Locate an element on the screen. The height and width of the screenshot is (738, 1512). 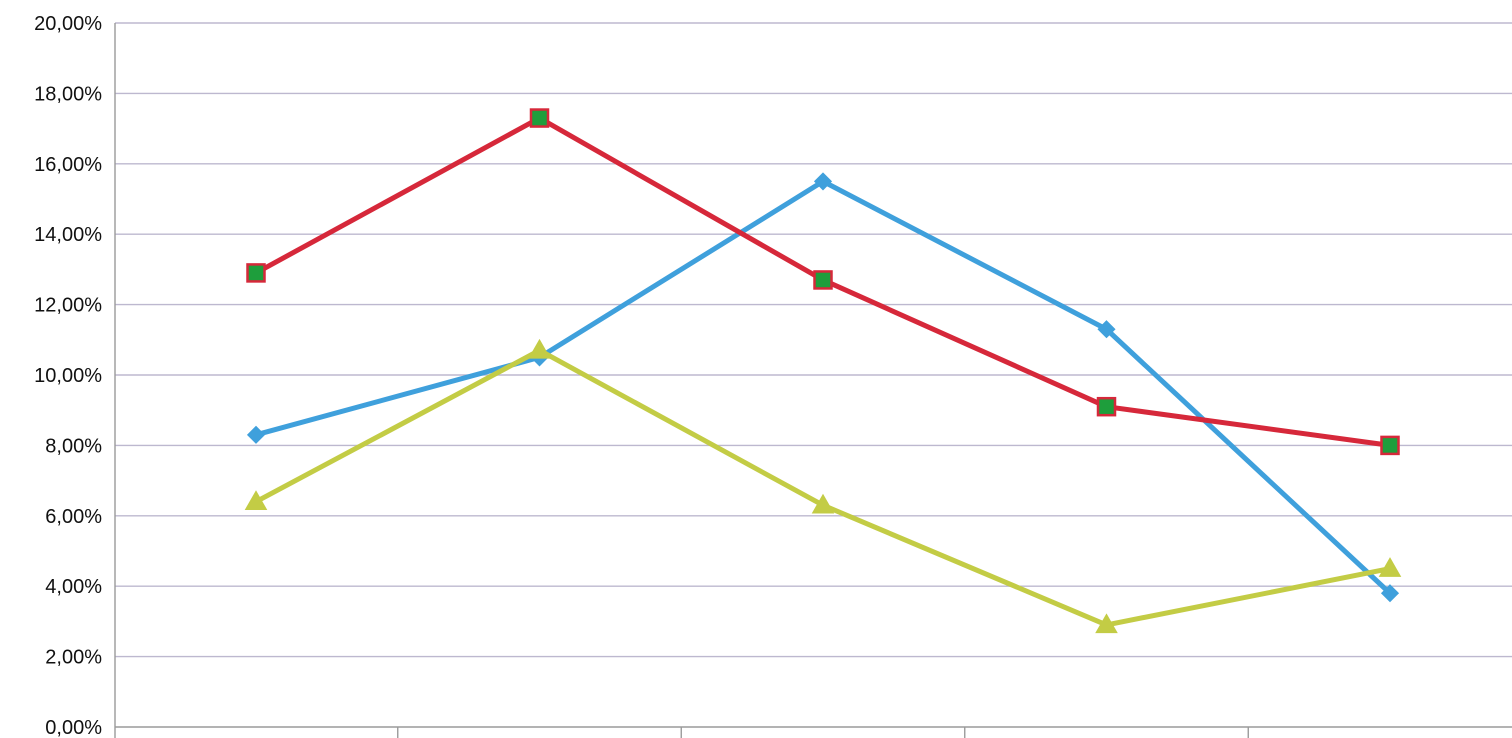
y-tick-label: 0,00% is located at coordinates (73, 727).